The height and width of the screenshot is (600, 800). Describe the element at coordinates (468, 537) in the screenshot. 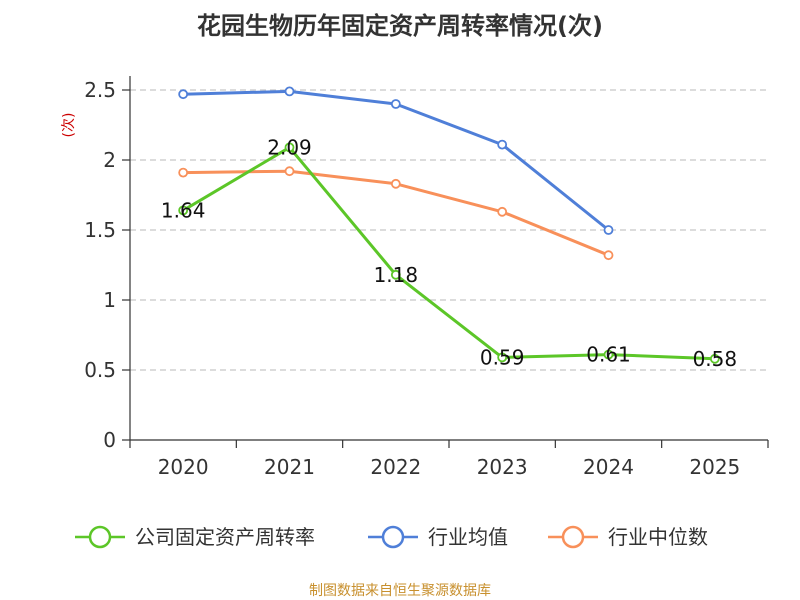

I see `legend-label: 行业均值` at that location.